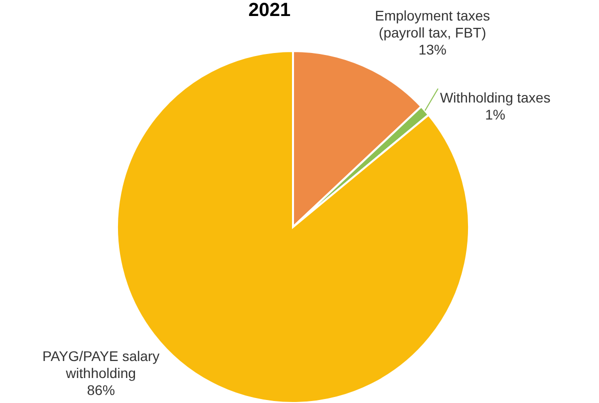 This screenshot has height=403, width=599. Describe the element at coordinates (432, 23) in the screenshot. I see `slice-label: Employment taxes (payroll tax, FBT)` at that location.